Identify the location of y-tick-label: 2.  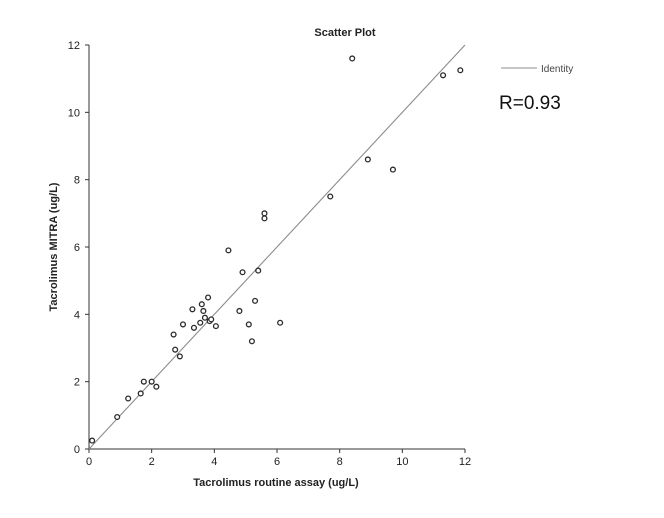
(77, 383).